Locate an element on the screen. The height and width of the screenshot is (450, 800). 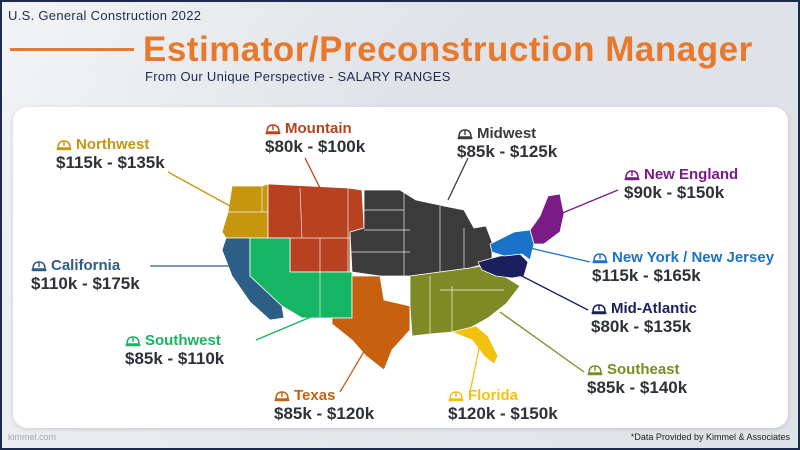
region-name-southeast: Southeast is located at coordinates (643, 369).